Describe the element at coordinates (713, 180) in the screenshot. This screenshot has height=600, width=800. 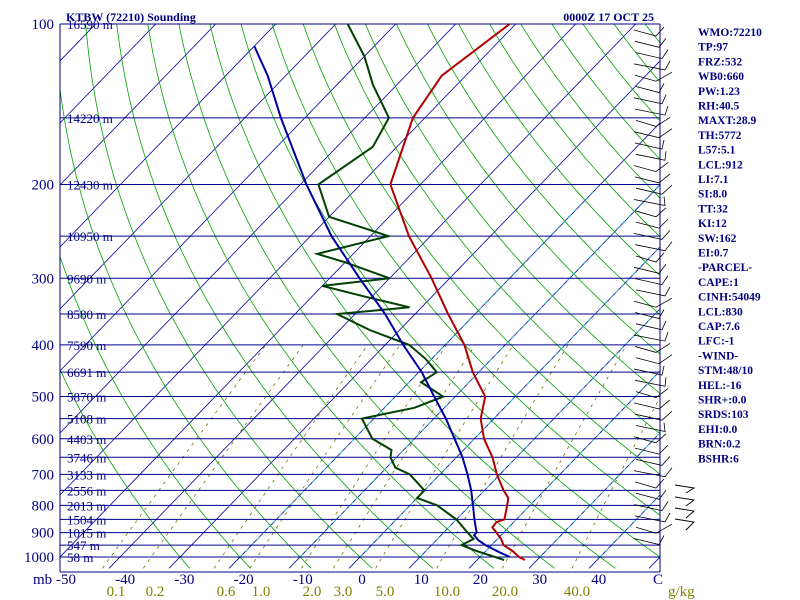
I see `index-value: LI:7.1` at that location.